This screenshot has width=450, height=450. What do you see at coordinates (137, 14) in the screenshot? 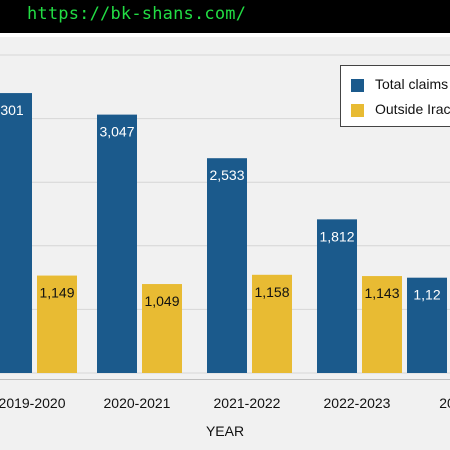
I see `url-text: https://bk-shans.com/` at bounding box center [137, 14].